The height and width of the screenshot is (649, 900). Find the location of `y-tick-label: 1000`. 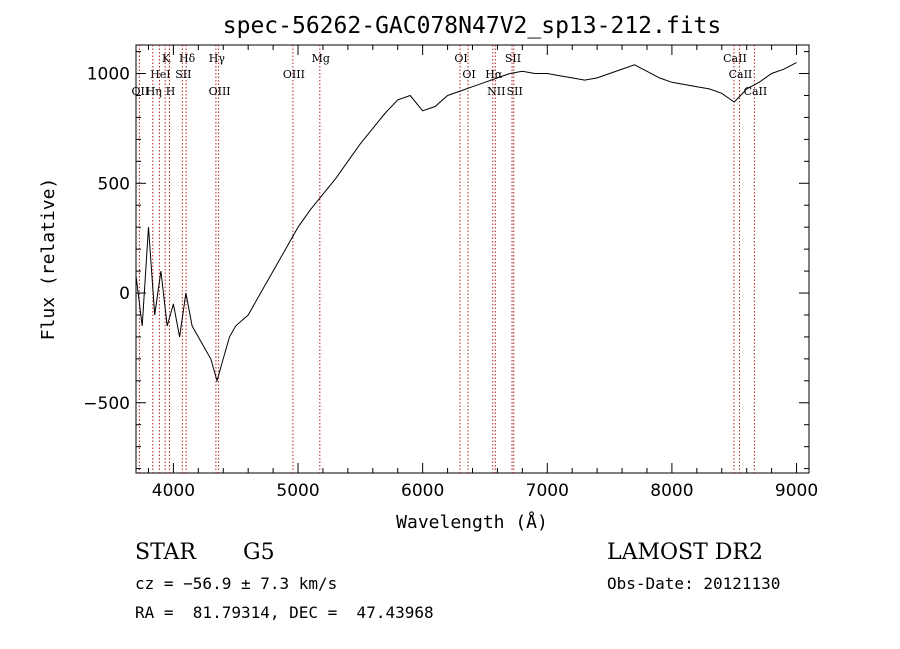

y-tick-label: 1000 is located at coordinates (108, 75).